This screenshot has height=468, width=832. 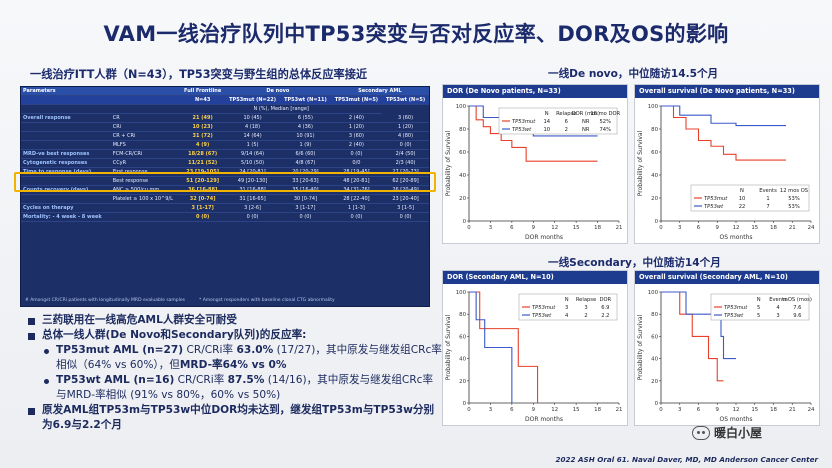 I want to click on table-subheader-cell: N=43, so click(x=202, y=100).